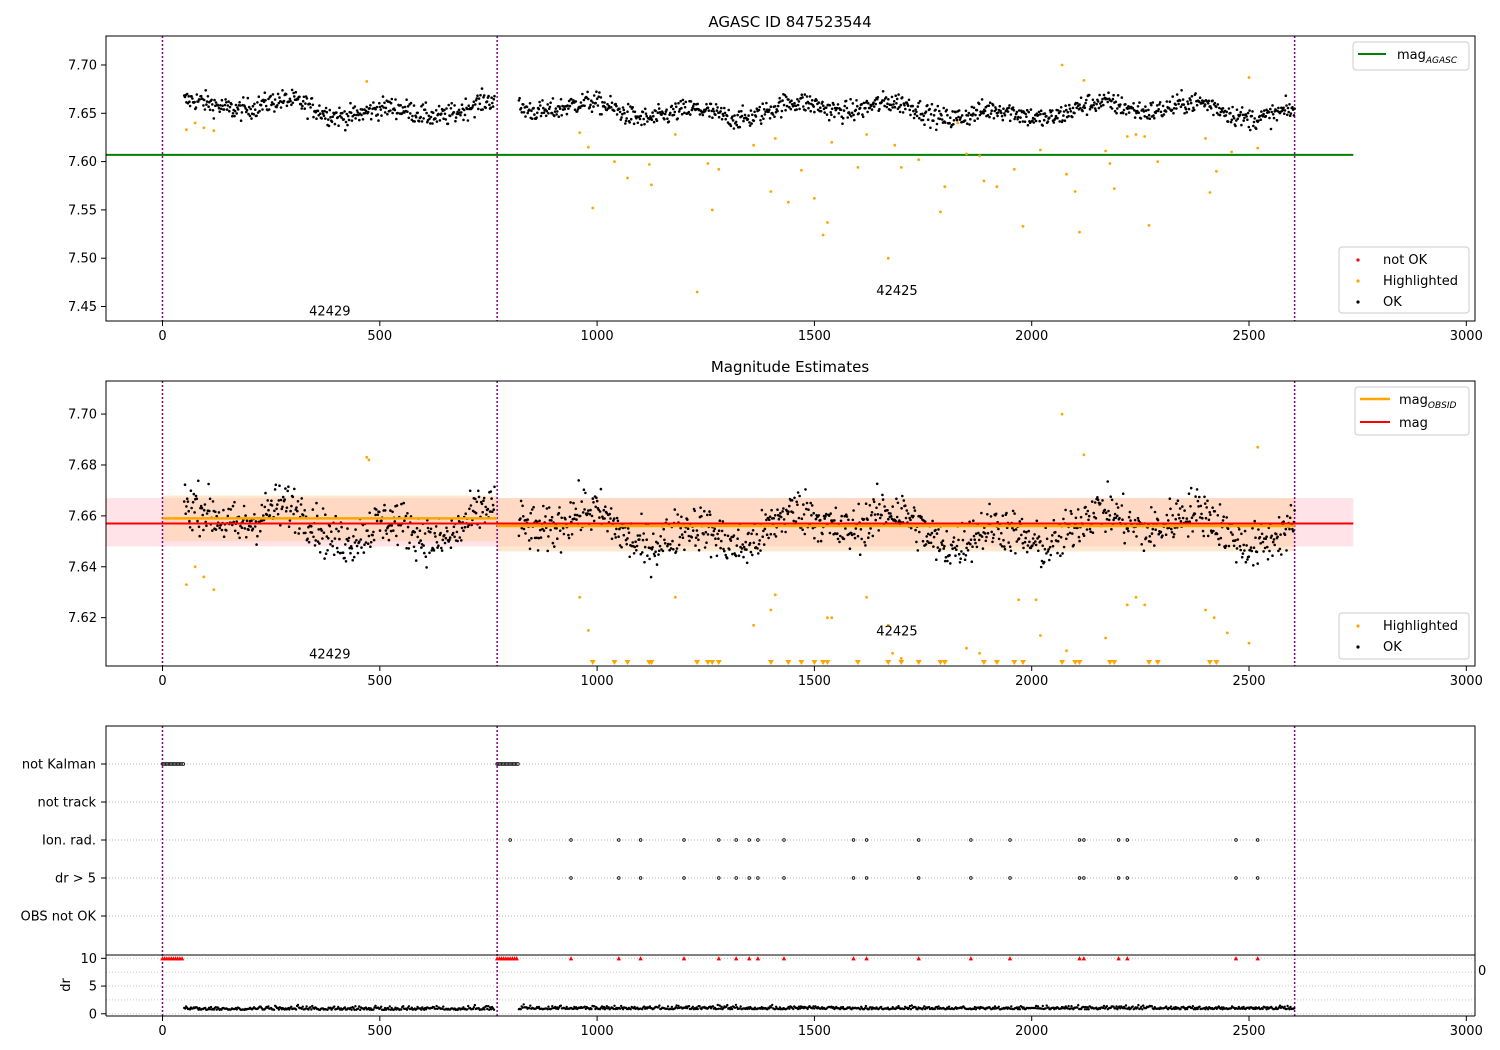 The height and width of the screenshot is (1050, 1500). Describe the element at coordinates (379, 681) in the screenshot. I see `magnitude-x-tick-label: 500` at that location.